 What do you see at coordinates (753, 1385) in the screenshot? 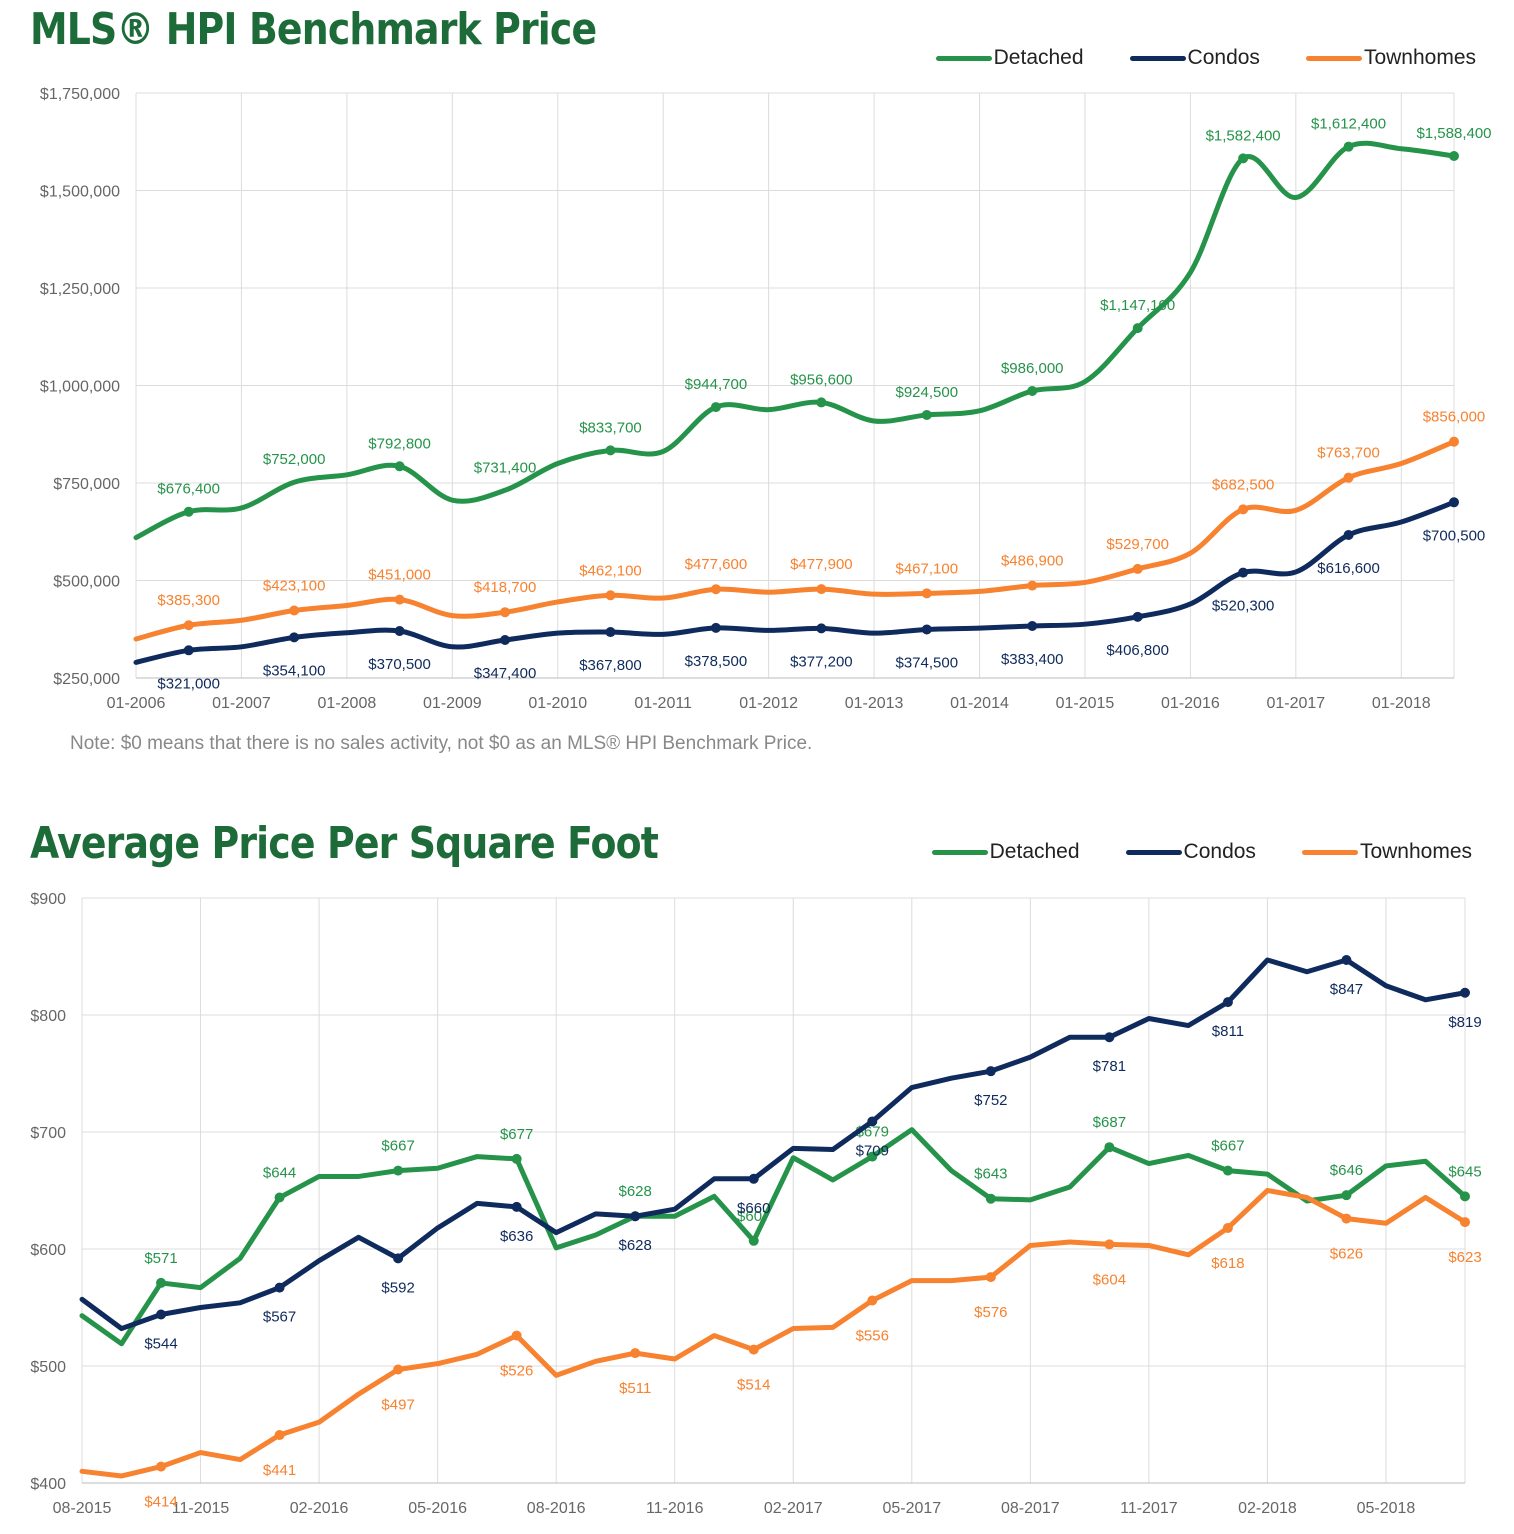
I see `data-label-townhomes: $514` at bounding box center [753, 1385].